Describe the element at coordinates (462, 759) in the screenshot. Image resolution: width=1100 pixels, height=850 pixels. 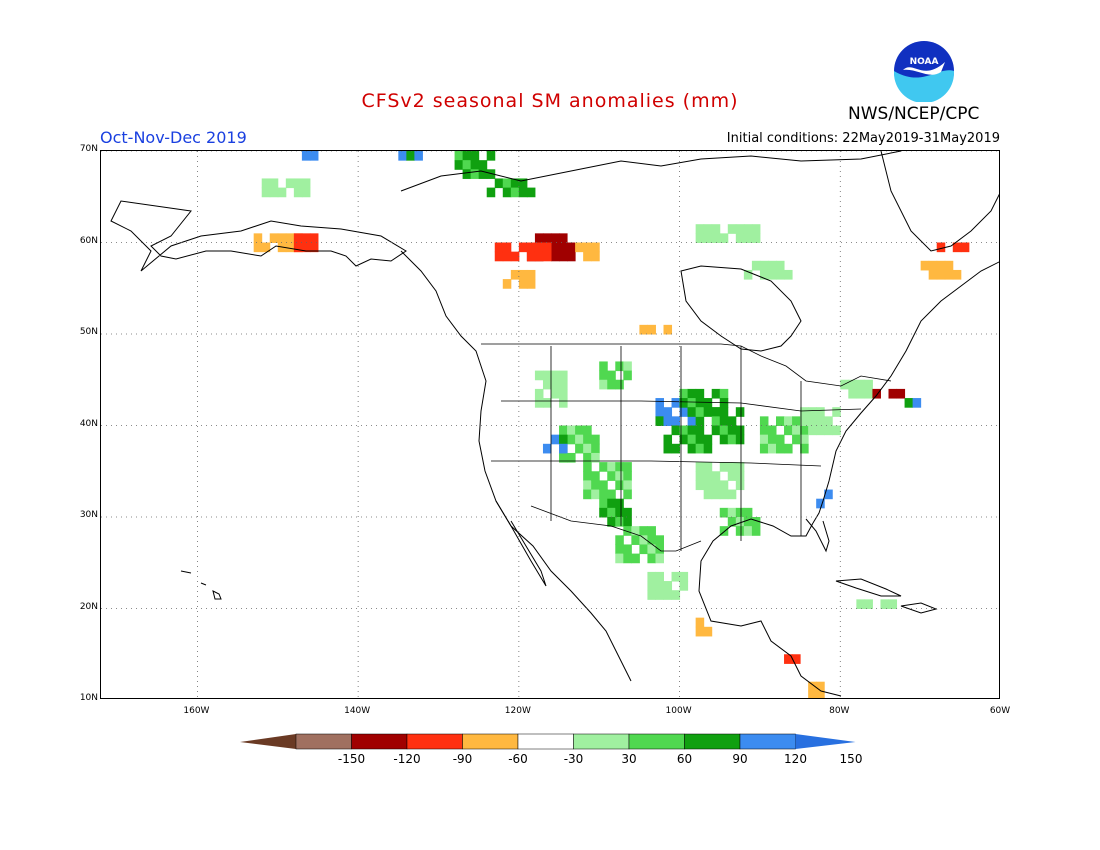
I see `colorbar-tick-label: -90` at that location.